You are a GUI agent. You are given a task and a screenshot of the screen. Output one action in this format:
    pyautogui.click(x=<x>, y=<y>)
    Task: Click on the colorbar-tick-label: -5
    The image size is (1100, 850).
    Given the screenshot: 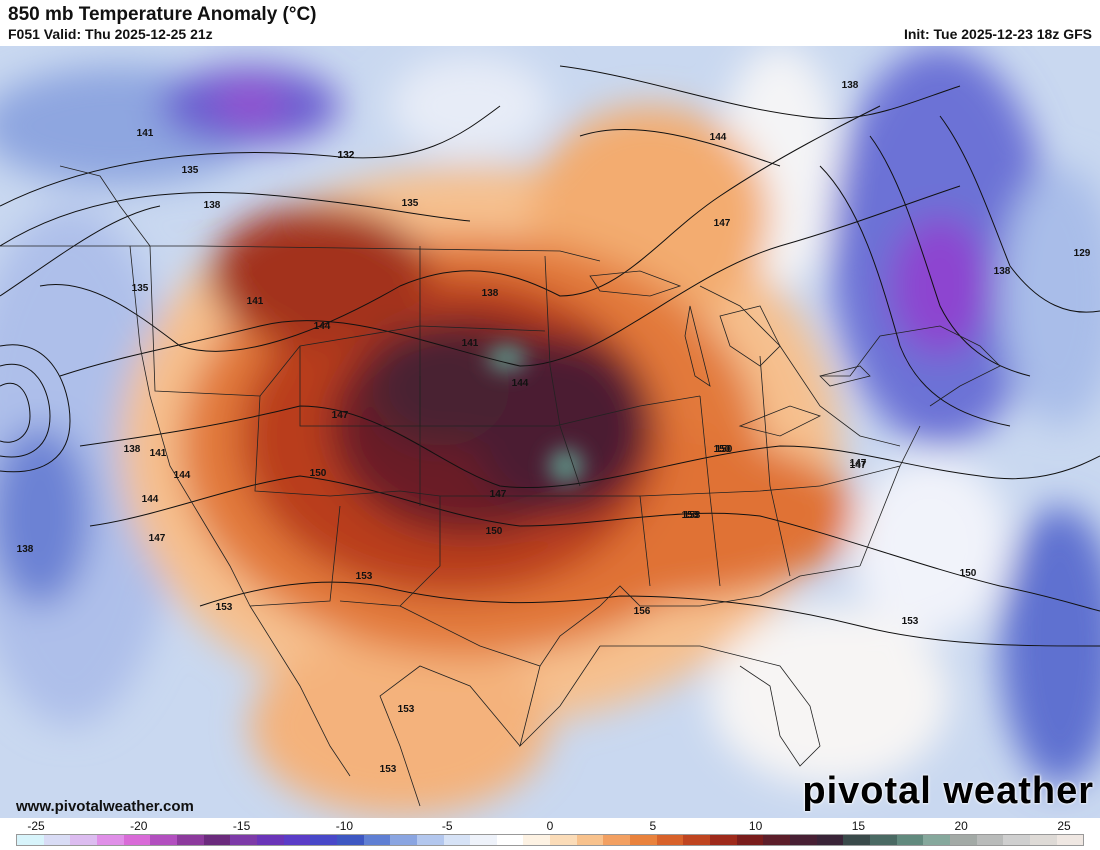 What is the action you would take?
    pyautogui.click(x=447, y=826)
    